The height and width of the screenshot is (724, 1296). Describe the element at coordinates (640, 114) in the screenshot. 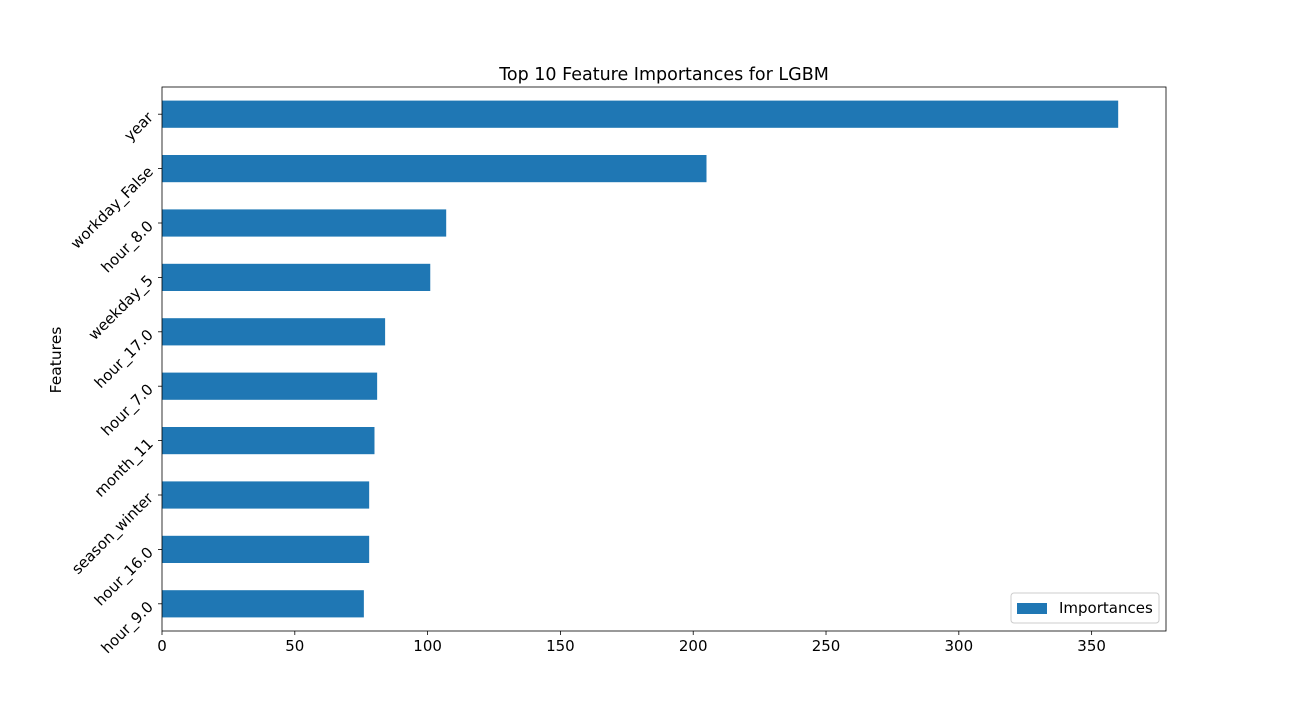

I see `bar-year` at that location.